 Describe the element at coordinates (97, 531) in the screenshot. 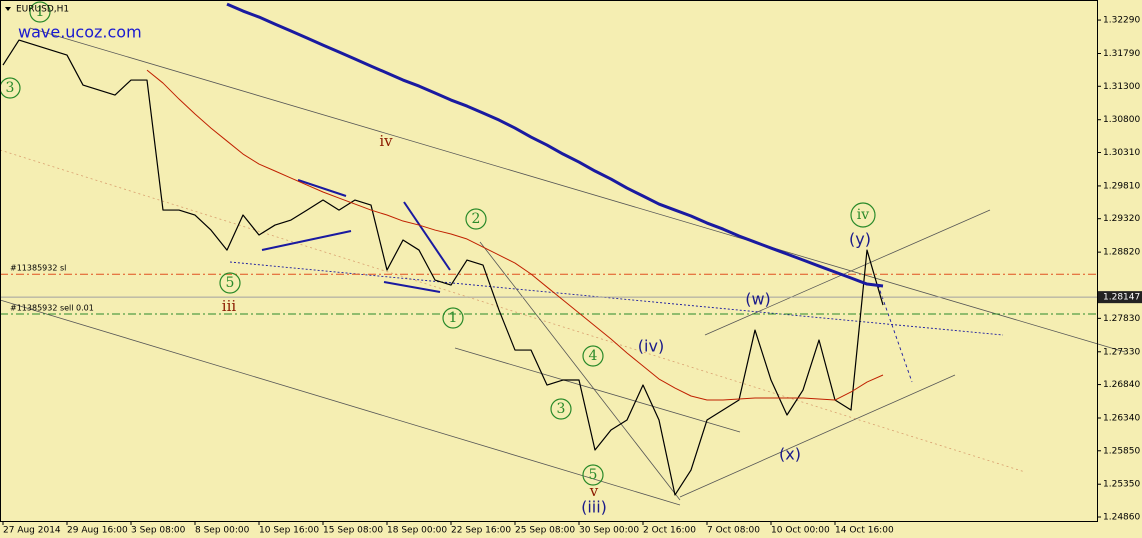

I see `x-tick-label: 29 Aug 16:00` at that location.